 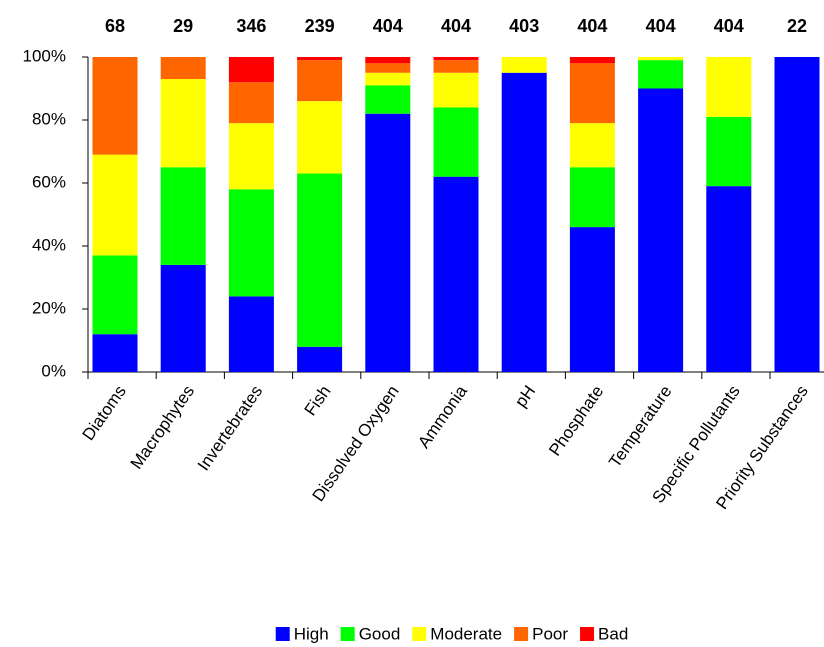 I want to click on x-tick-label: Diatoms, so click(x=104, y=413).